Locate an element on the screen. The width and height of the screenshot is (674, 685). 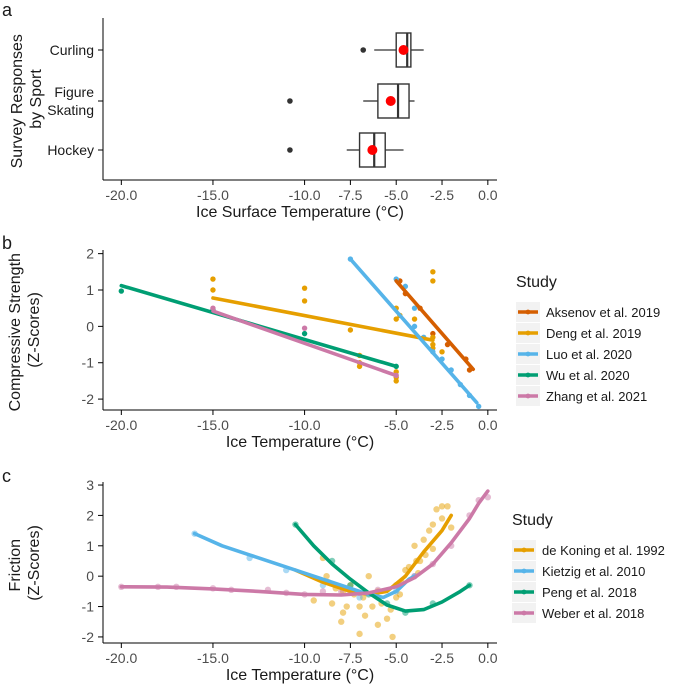
fit-line-deng-et-al-2019 is located at coordinates (323, 319).